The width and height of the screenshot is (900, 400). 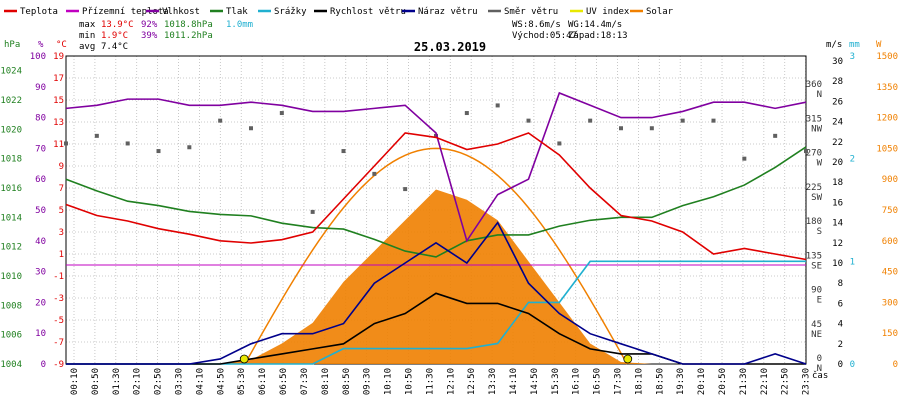 What do you see at coordinates (159, 381) in the screenshot?
I see `time-tick-label: 02:50` at bounding box center [159, 381].